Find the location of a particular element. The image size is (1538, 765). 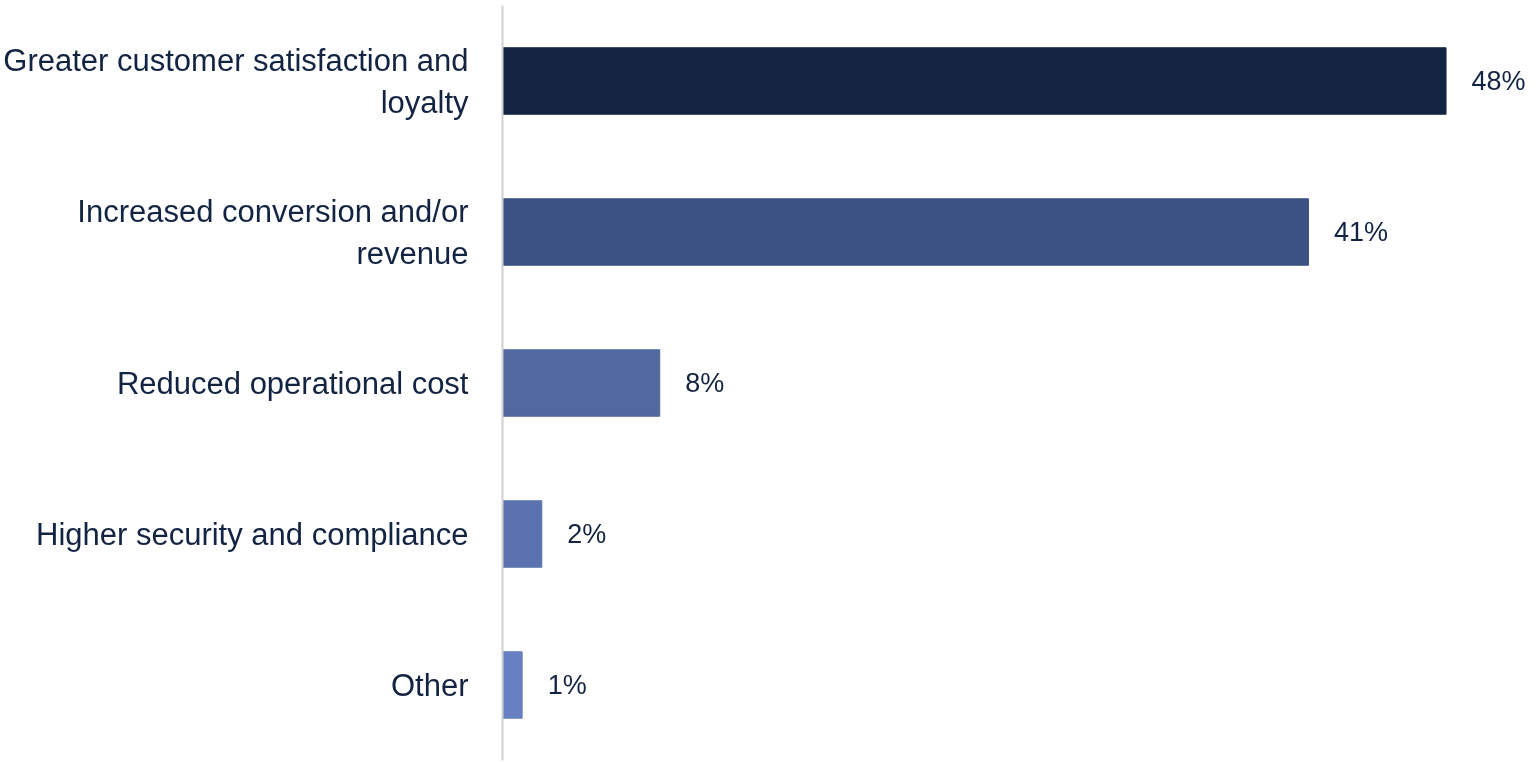

data-label: 48% is located at coordinates (1498, 81).